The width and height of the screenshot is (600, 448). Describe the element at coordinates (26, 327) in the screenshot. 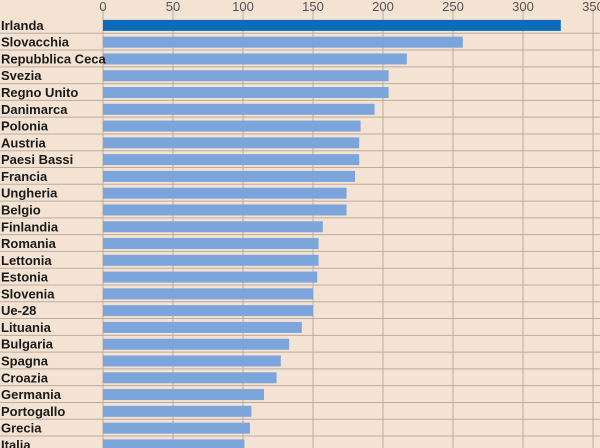

I see `category-label: Lituania` at that location.